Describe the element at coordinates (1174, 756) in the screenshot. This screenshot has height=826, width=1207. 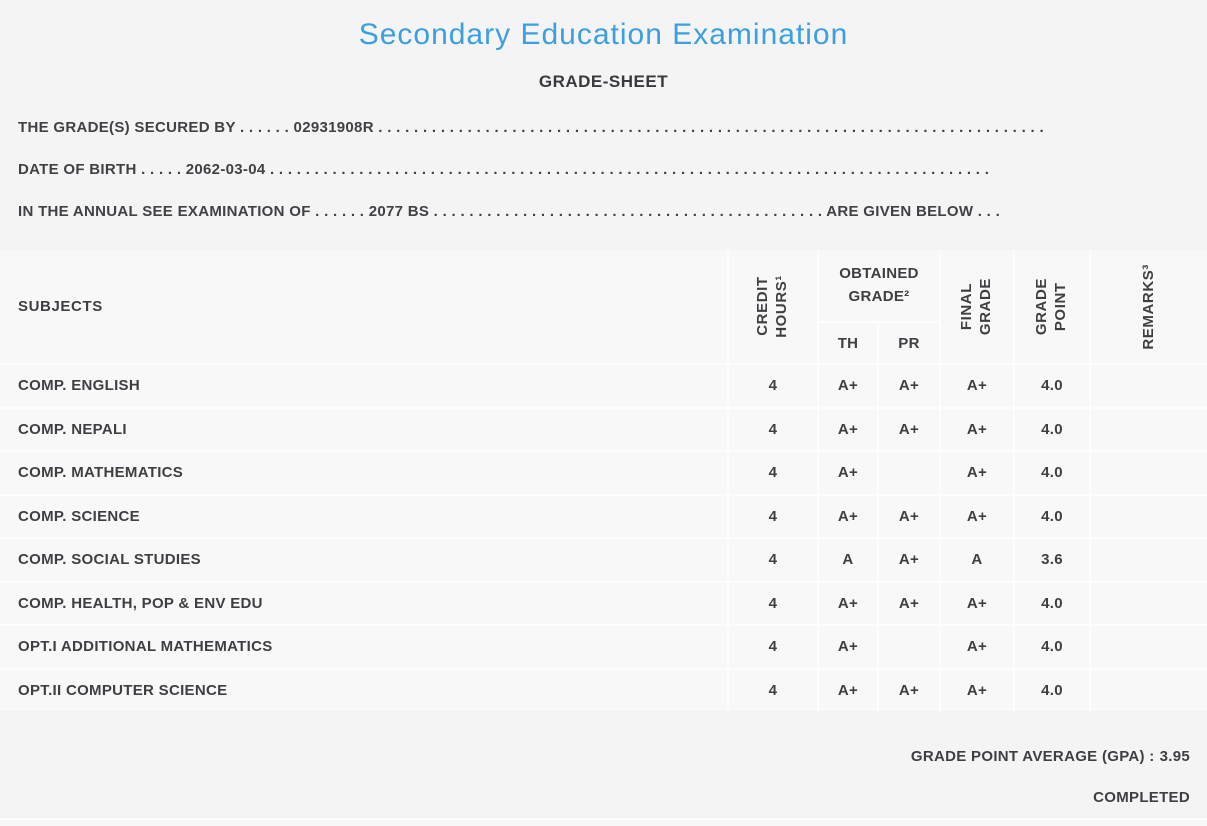
I see `gpa-value: 3.95` at that location.